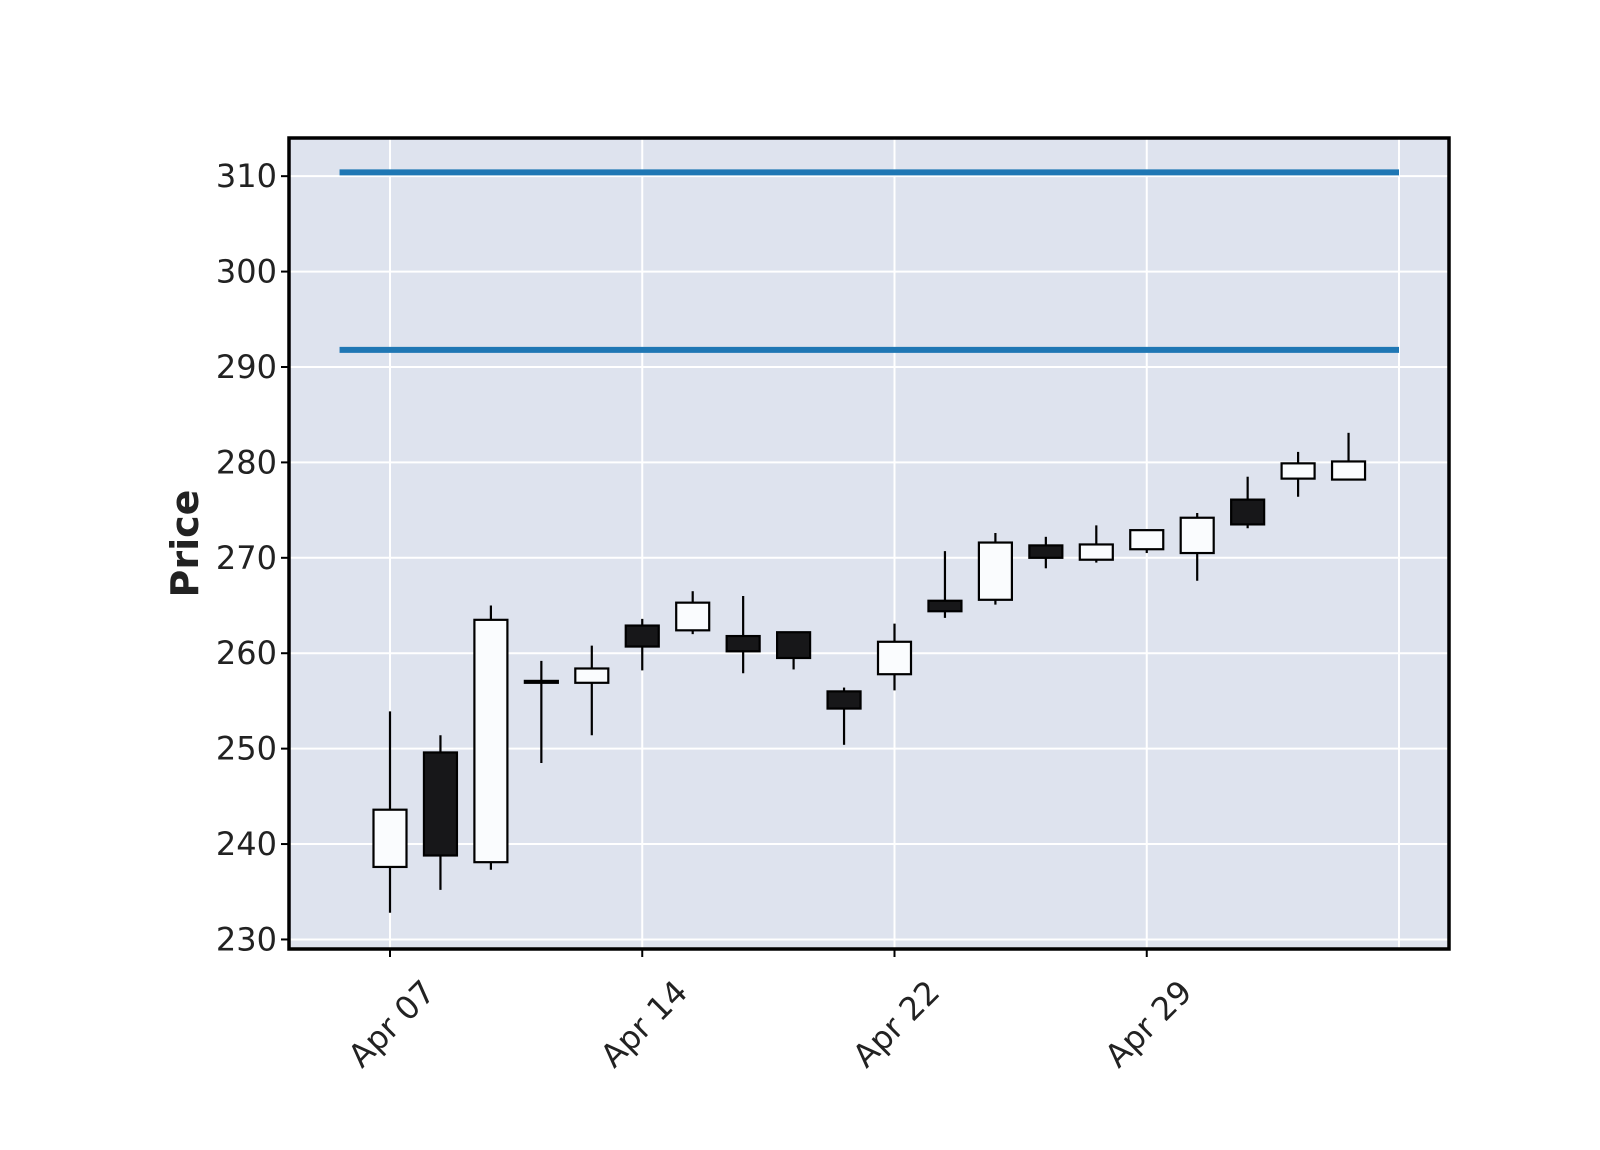 Image resolution: width=1600 pixels, height=1150 pixels. Describe the element at coordinates (770, 1012) in the screenshot. I see `x-axis-ticks: Apr 07 Apr 14 Apr 22 Apr 29` at that location.